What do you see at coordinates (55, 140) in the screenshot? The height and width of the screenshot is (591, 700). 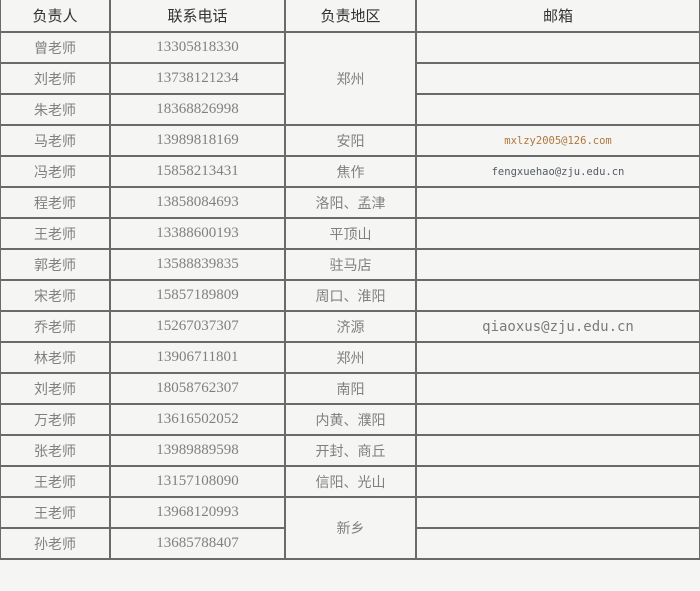 I see `name-cell: 马老师` at bounding box center [55, 140].